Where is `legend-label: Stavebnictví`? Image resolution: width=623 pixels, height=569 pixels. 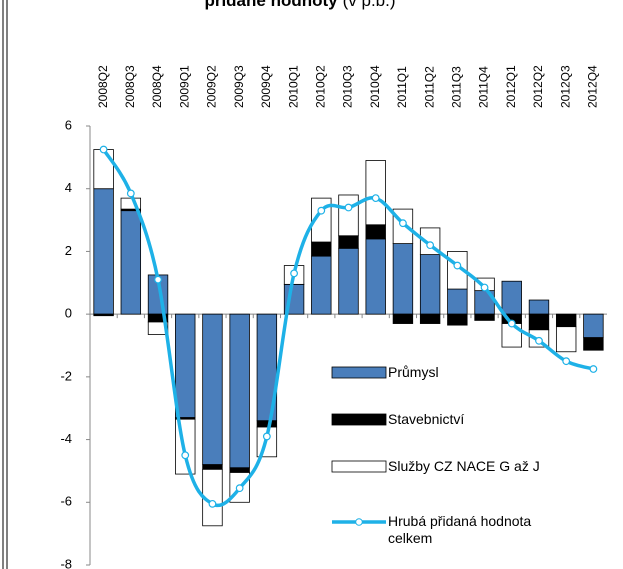
legend-label: Stavebnictví is located at coordinates (426, 419).